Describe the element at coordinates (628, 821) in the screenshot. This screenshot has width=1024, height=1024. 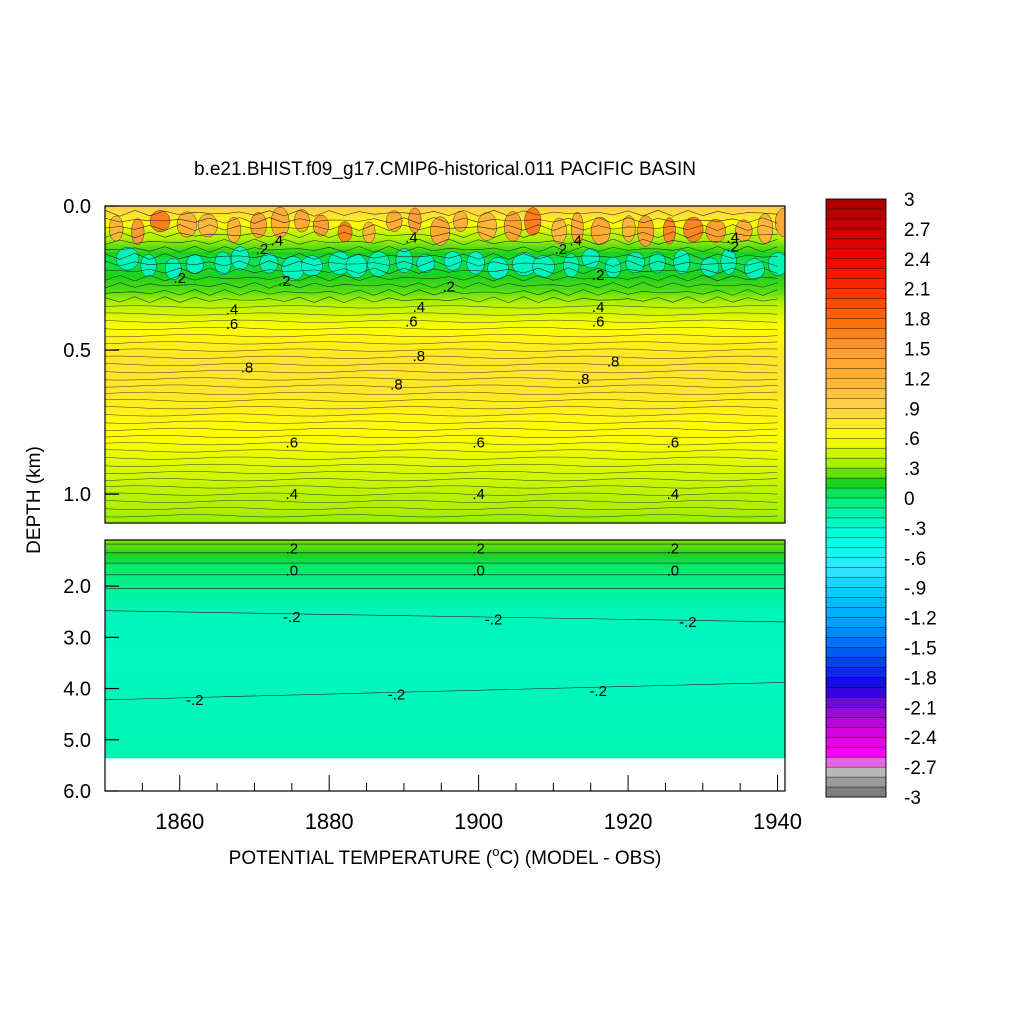
I see `x-tick-label: 1920` at that location.